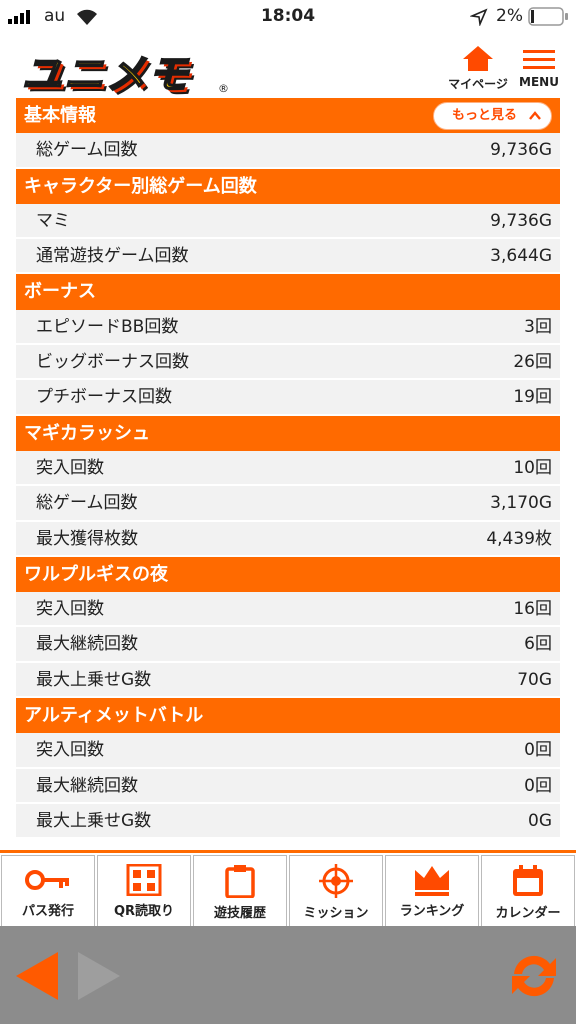 The image size is (576, 1024). What do you see at coordinates (478, 58) in the screenshot?
I see `home-icon` at bounding box center [478, 58].